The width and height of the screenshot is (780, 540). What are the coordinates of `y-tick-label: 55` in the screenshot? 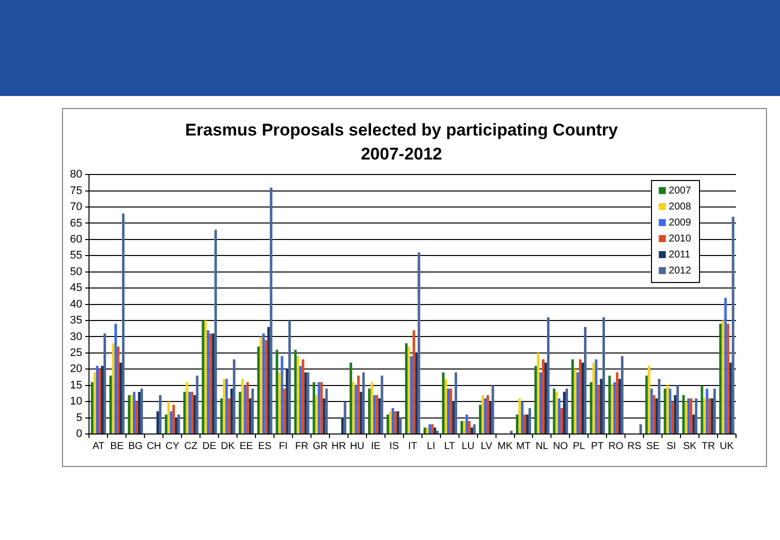 It's located at (76, 256).